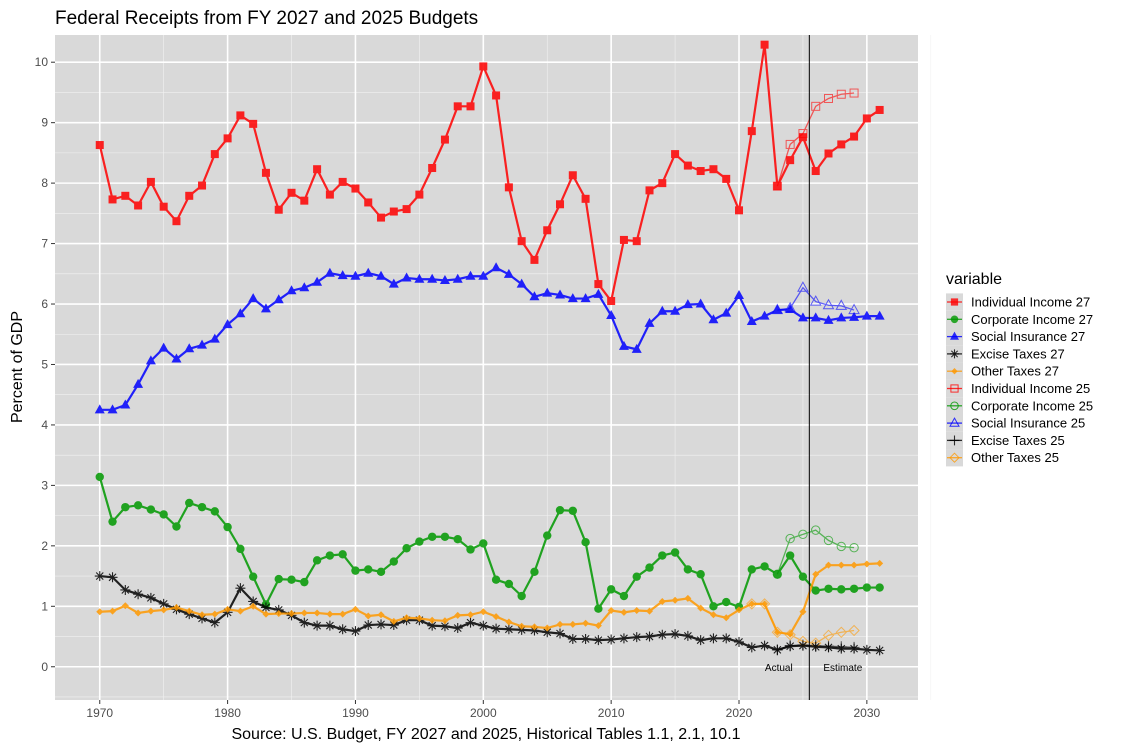 This screenshot has height=750, width=1125. Describe the element at coordinates (483, 713) in the screenshot. I see `x-tick-label: 2000` at that location.